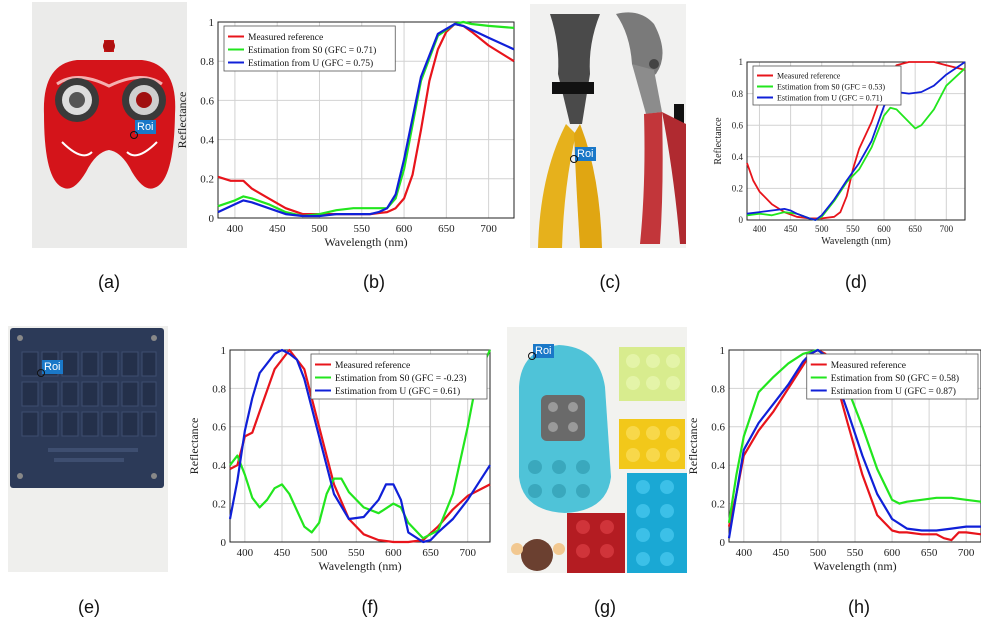  I want to click on photo-a-gamepad: Roi, so click(109, 125).